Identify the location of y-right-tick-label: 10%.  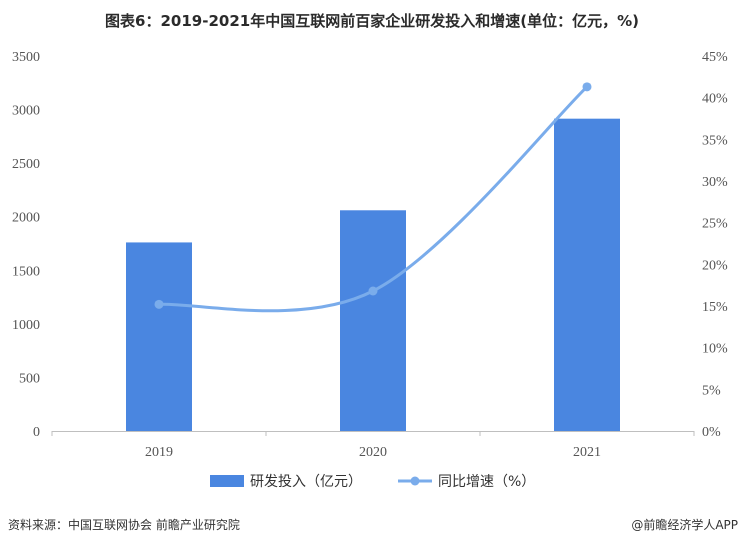
(715, 349).